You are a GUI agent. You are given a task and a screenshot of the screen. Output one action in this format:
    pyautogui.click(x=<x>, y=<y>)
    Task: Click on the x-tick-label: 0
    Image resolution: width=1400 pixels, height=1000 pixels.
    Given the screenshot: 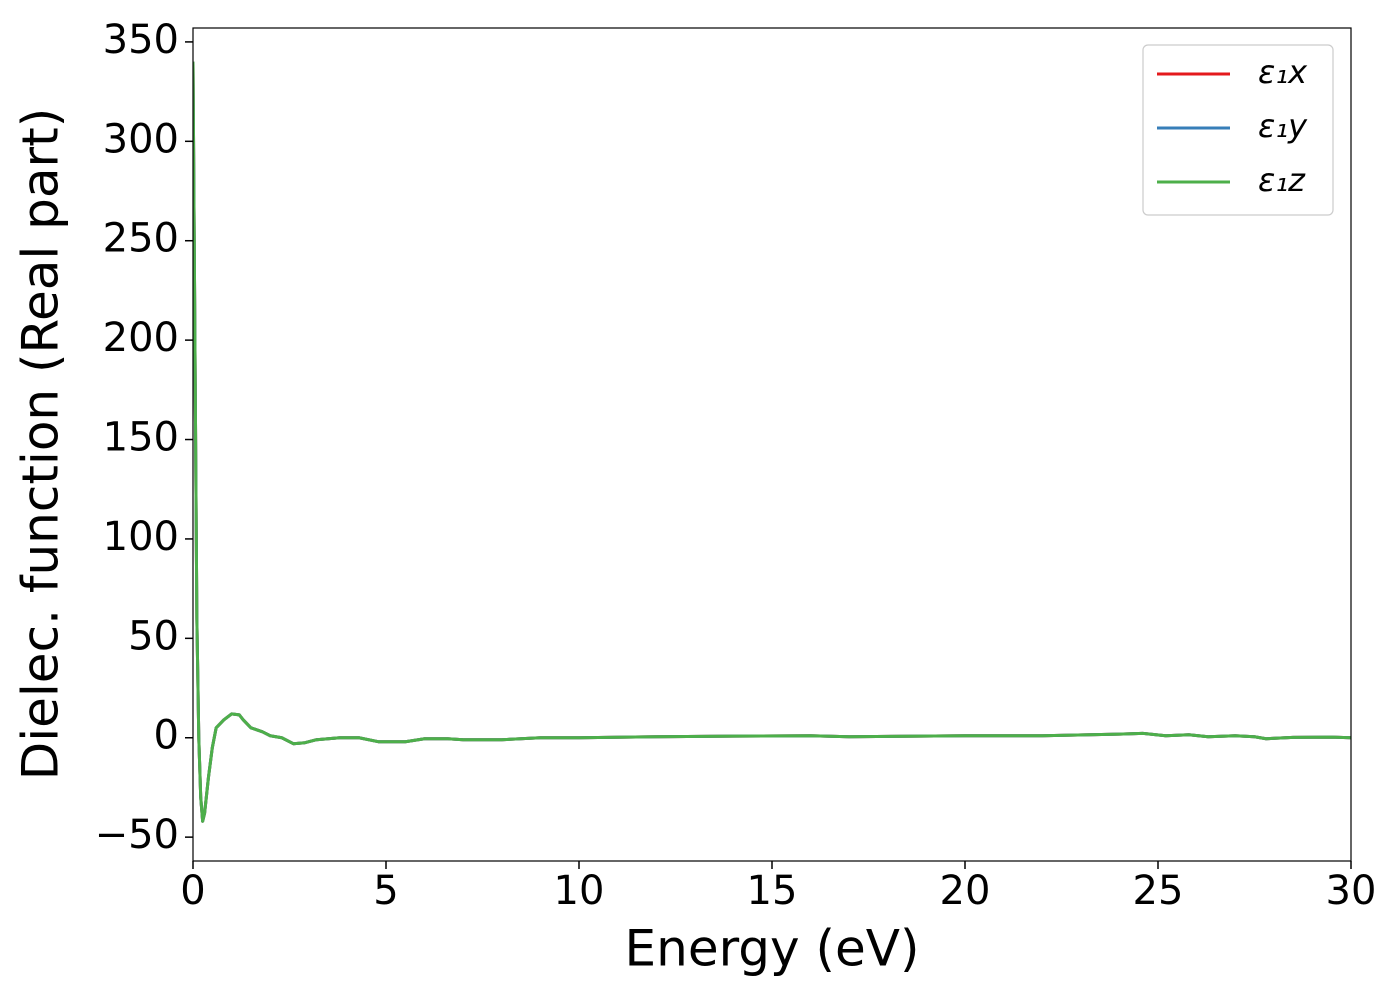 What is the action you would take?
    pyautogui.click(x=192, y=891)
    